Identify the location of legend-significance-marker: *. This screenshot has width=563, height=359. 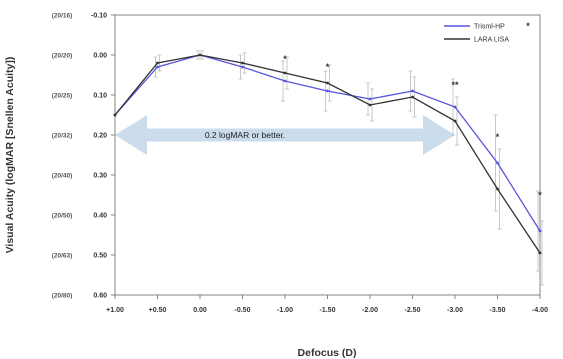
(528, 26).